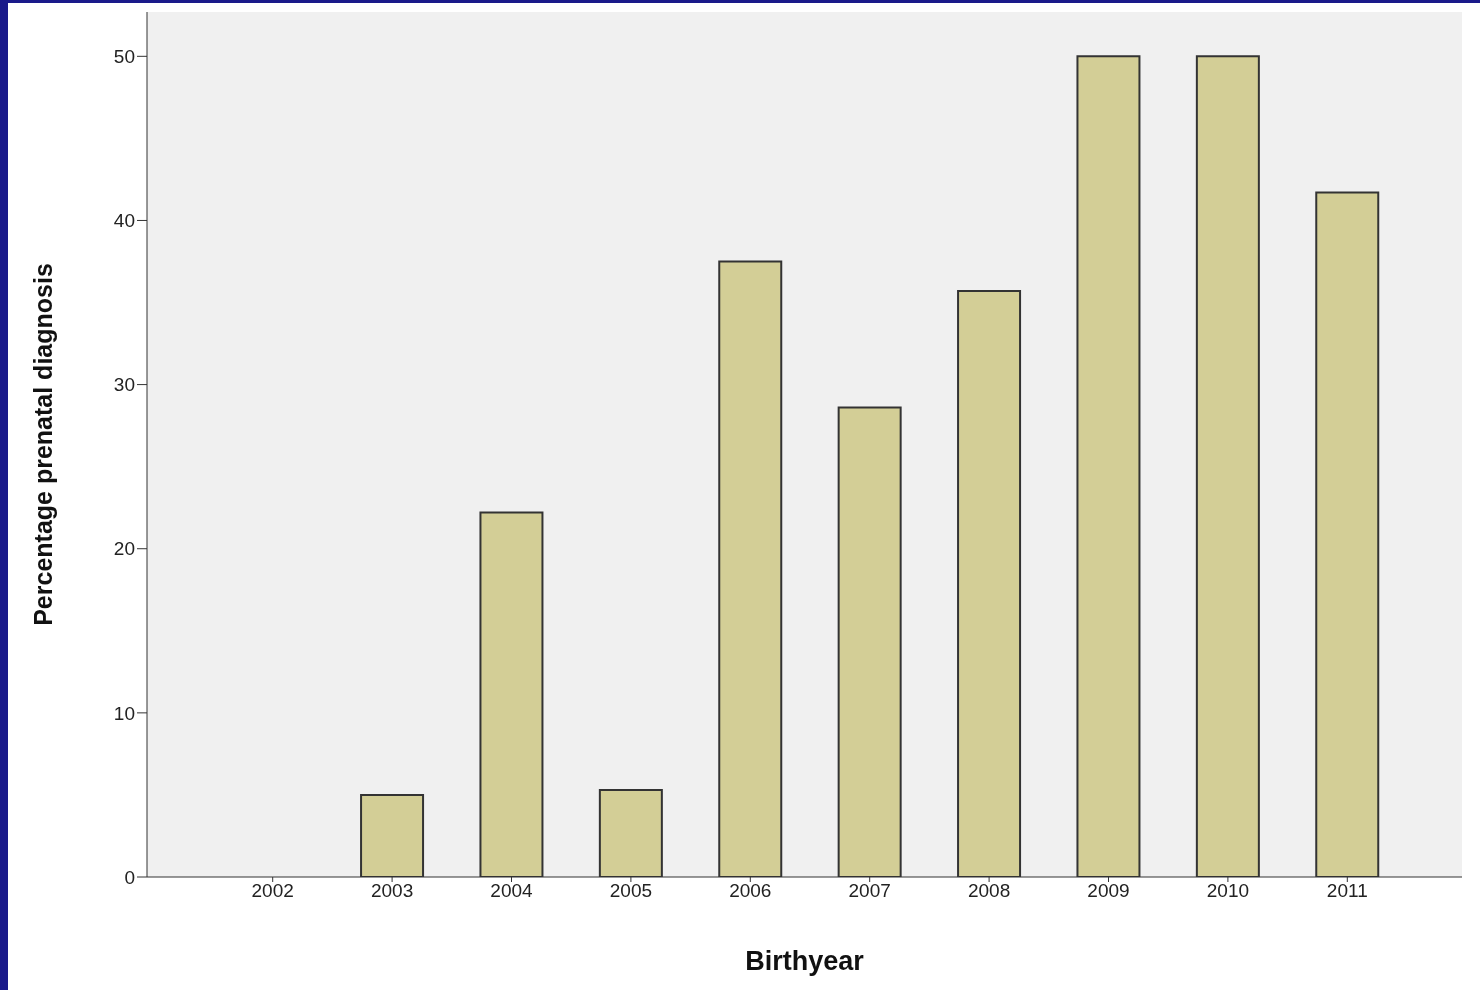 The image size is (1480, 990). I want to click on x-tick-label: 2006, so click(750, 891).